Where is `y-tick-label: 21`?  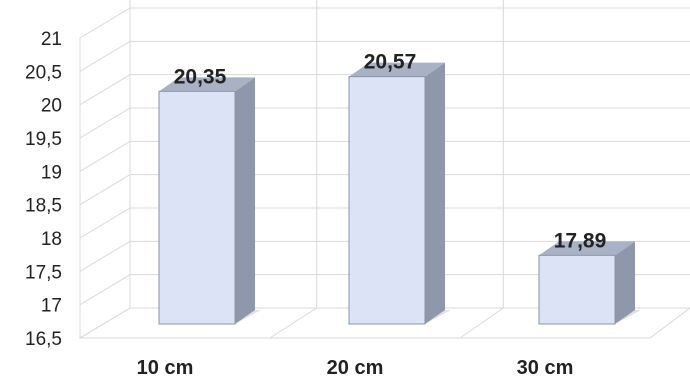
y-tick-label: 21 is located at coordinates (51, 39).